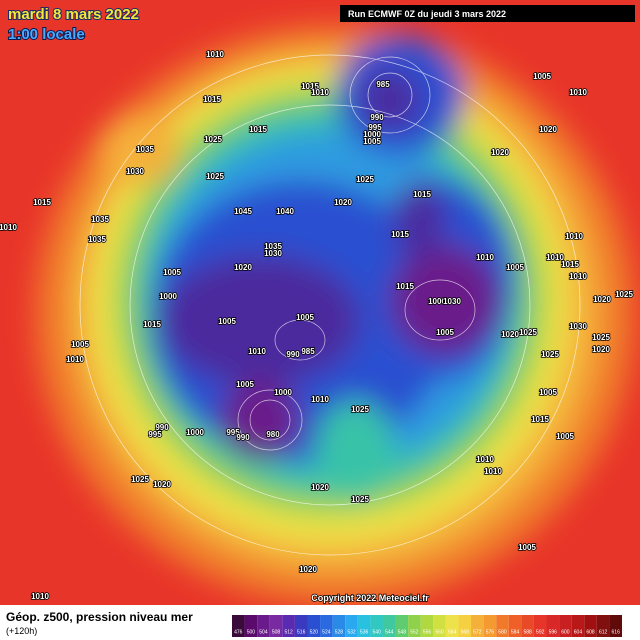 This screenshot has height=640, width=640. I want to click on colorbar-label: 508, so click(276, 632).